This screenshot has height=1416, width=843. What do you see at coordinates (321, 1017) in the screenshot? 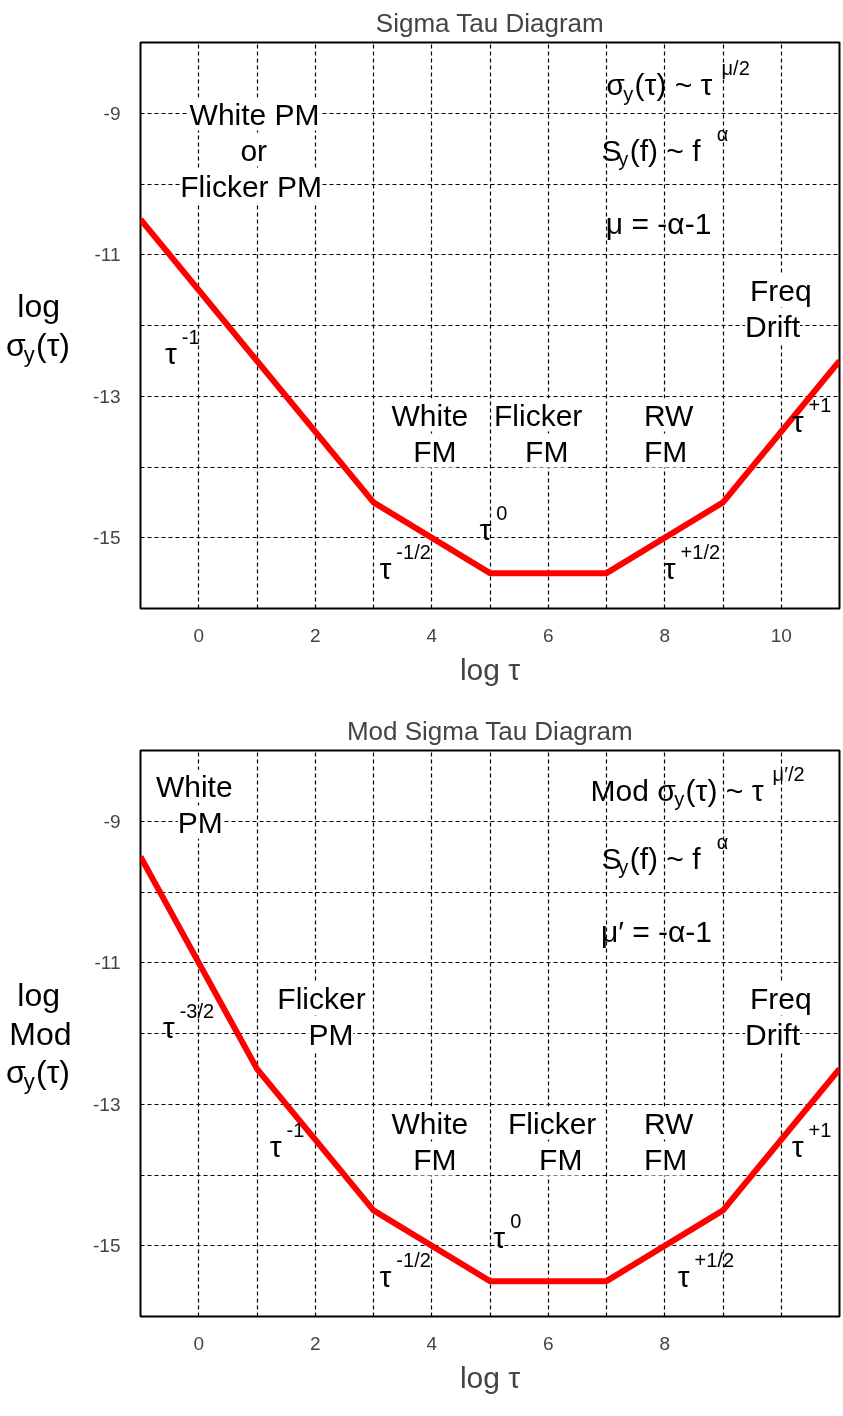
I see `annotation: Flicker PM` at bounding box center [321, 1017].